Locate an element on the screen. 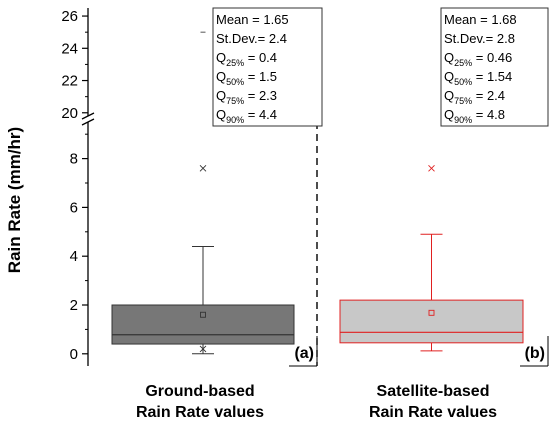  y-axis-label: Rain Rate (mm/hr) is located at coordinates (14, 200).